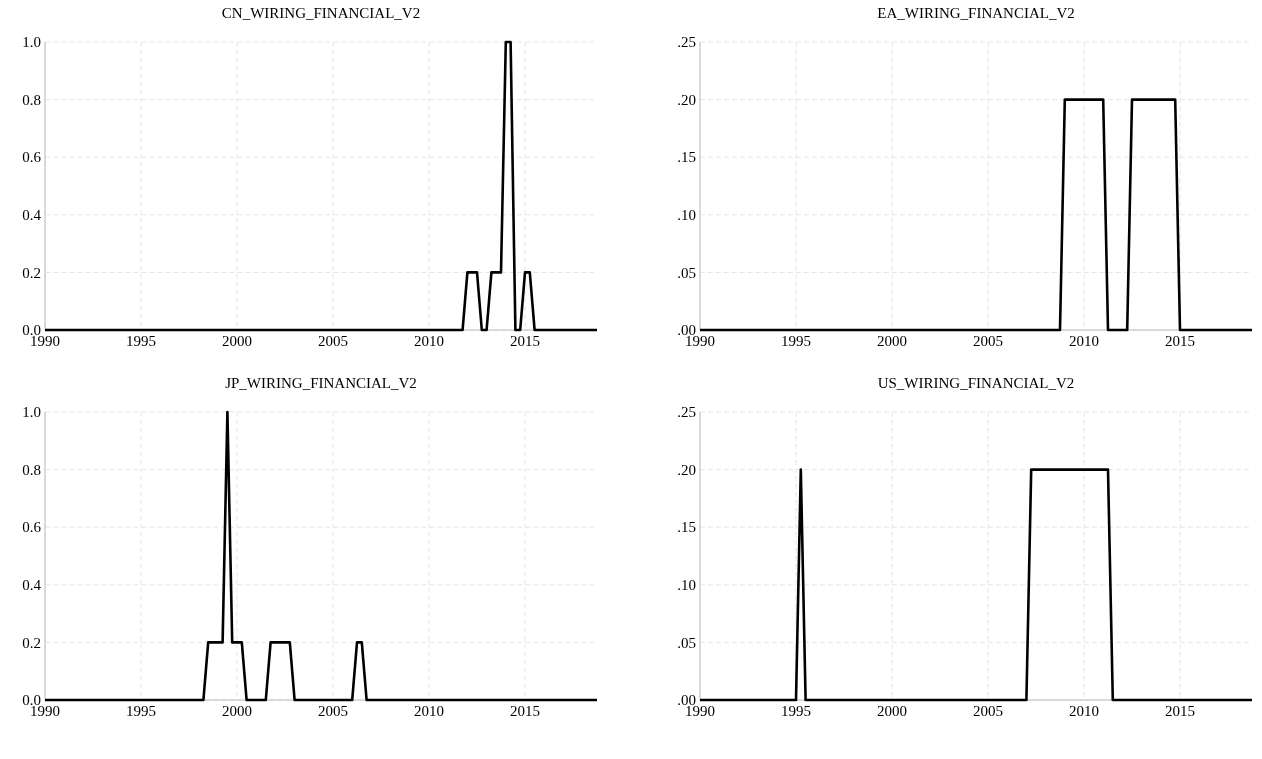 This screenshot has width=1262, height=759. What do you see at coordinates (976, 383) in the screenshot?
I see `chart-title: US_WIRING_FINANCIAL_V2` at bounding box center [976, 383].